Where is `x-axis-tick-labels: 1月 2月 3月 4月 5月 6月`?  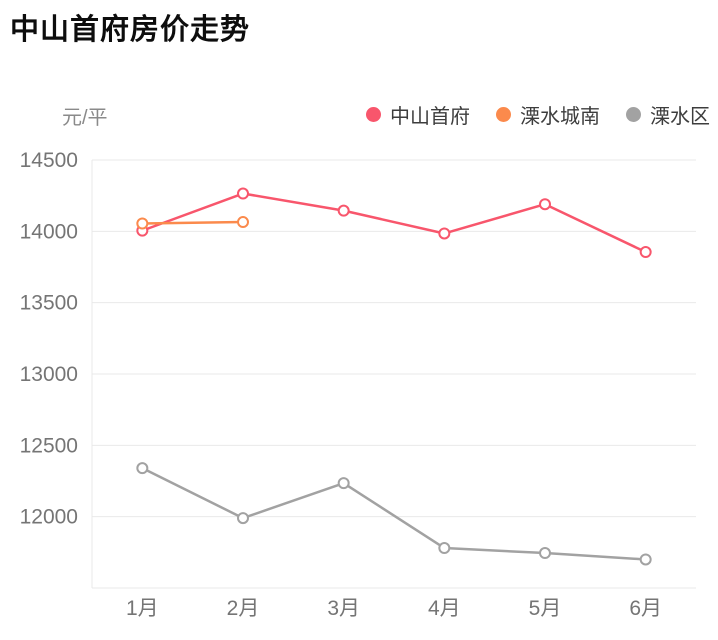 x-axis-tick-labels: 1月 2月 3月 4月 5月 6月 is located at coordinates (394, 608).